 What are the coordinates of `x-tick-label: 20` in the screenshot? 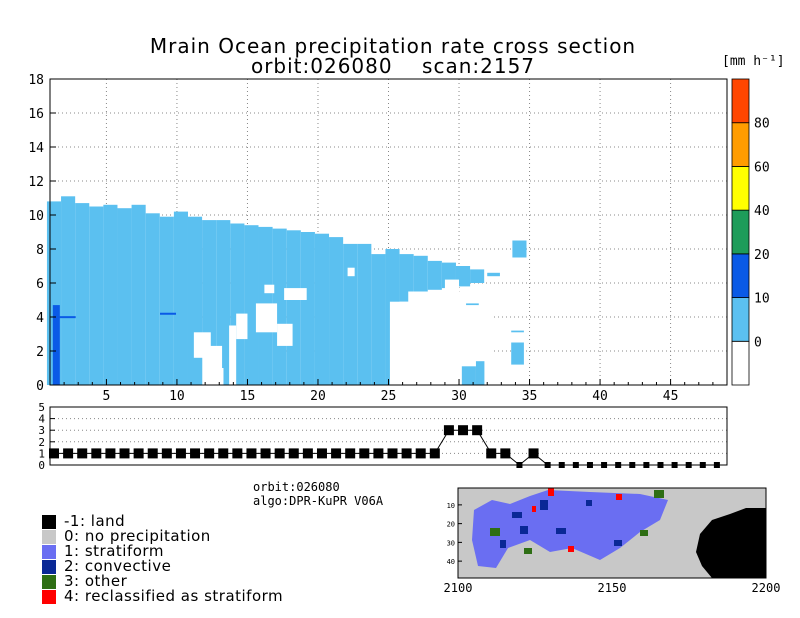 It's located at (318, 396).